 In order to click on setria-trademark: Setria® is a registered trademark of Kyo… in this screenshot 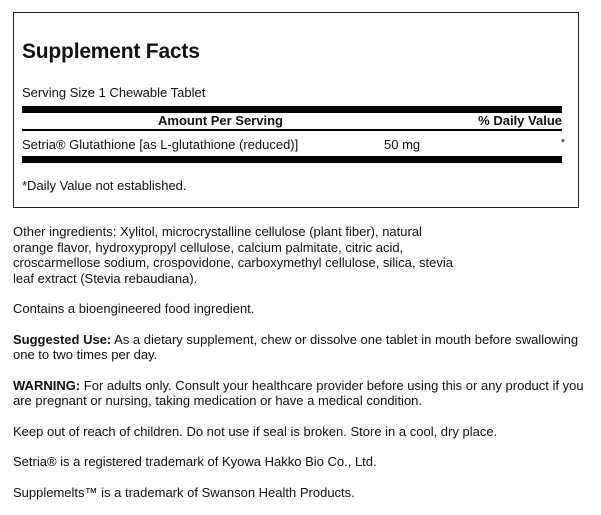, I will do `click(195, 461)`.